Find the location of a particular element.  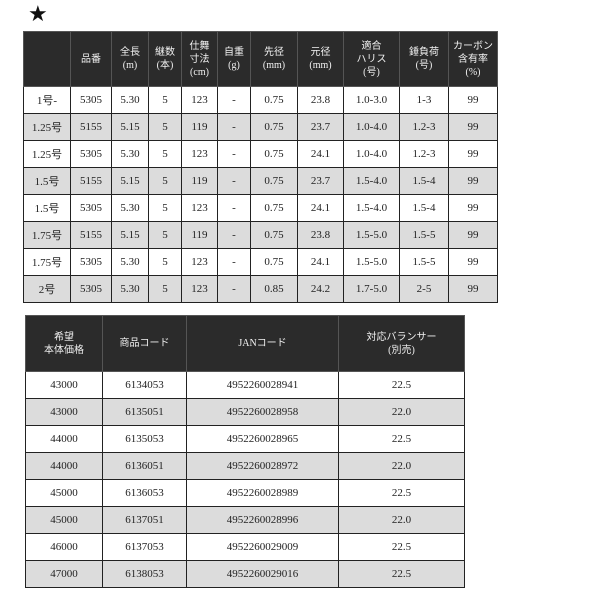

table-cell: 4952260028972 is located at coordinates (262, 466).